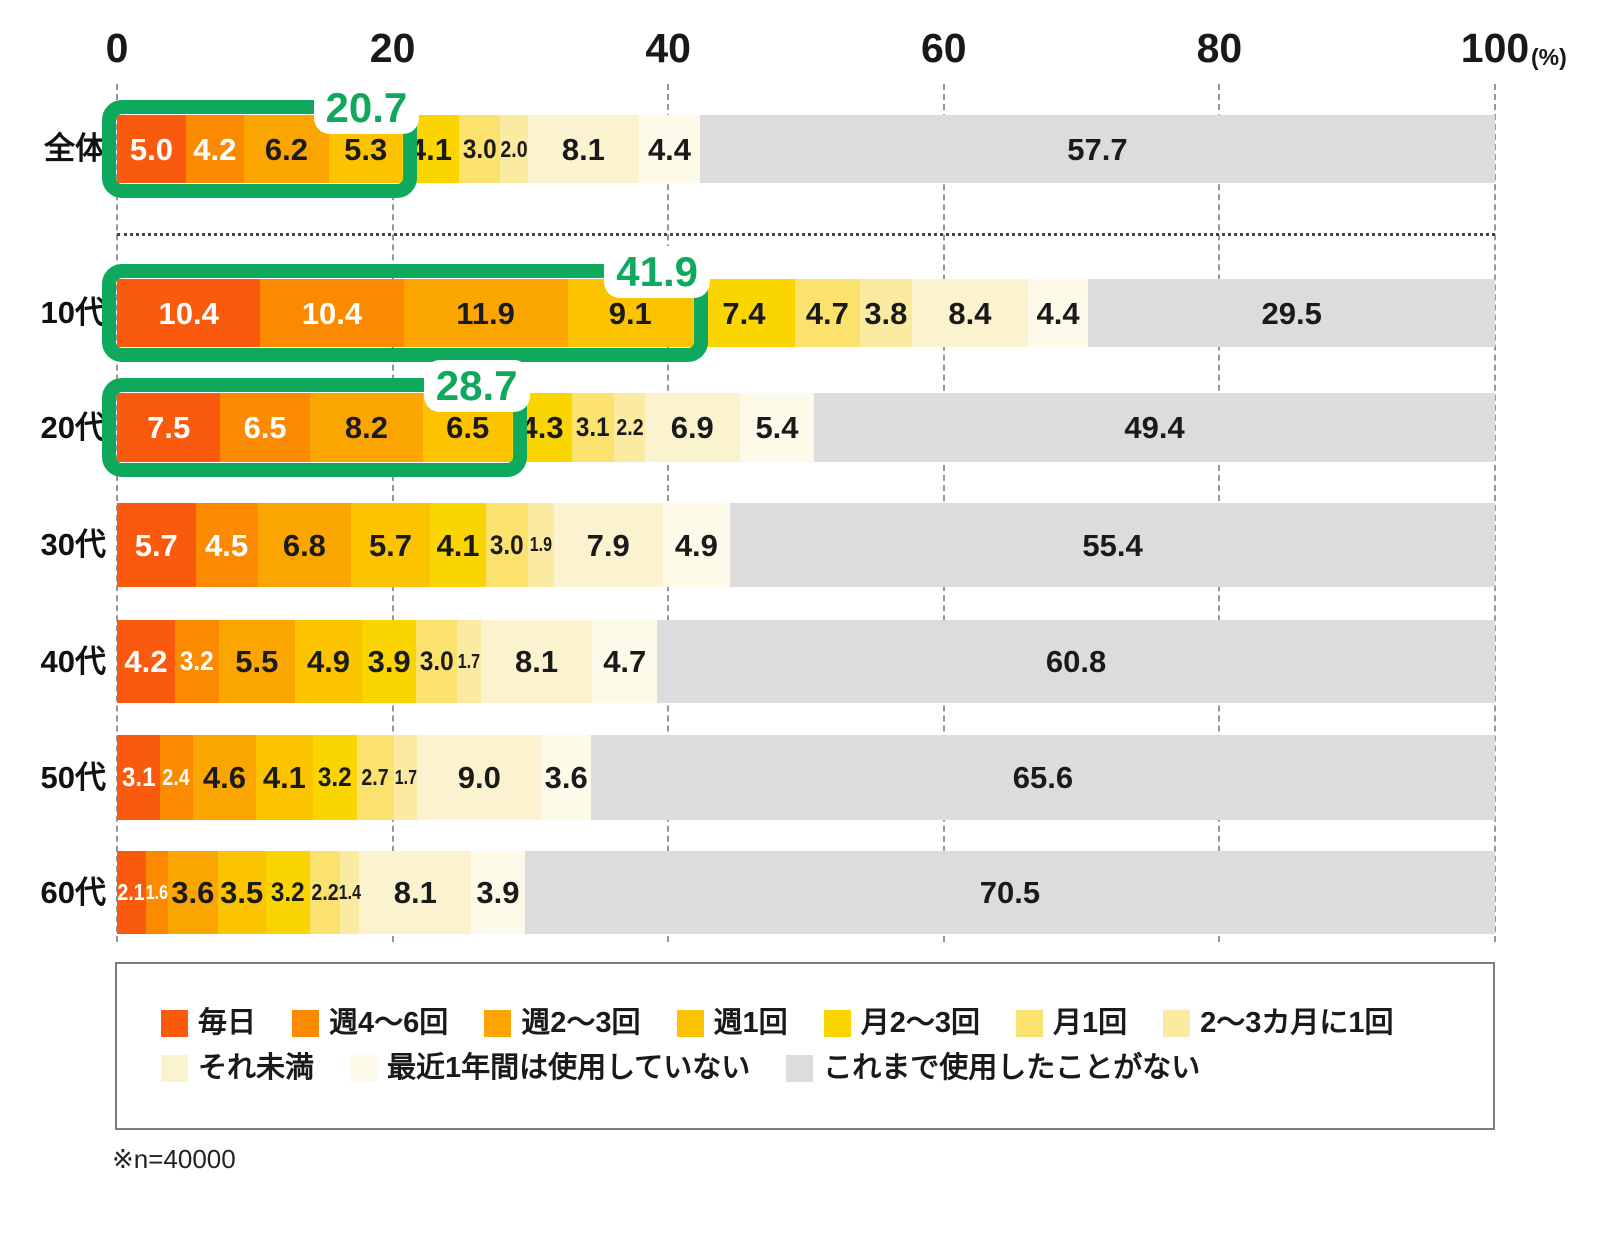 This screenshot has width=1600, height=1239. What do you see at coordinates (806, 892) in the screenshot?
I see `bar-row-6: 2.1 1.6 3.6 3.5 3.2 2.2 1.4 8.1 3.9 70.5` at bounding box center [806, 892].